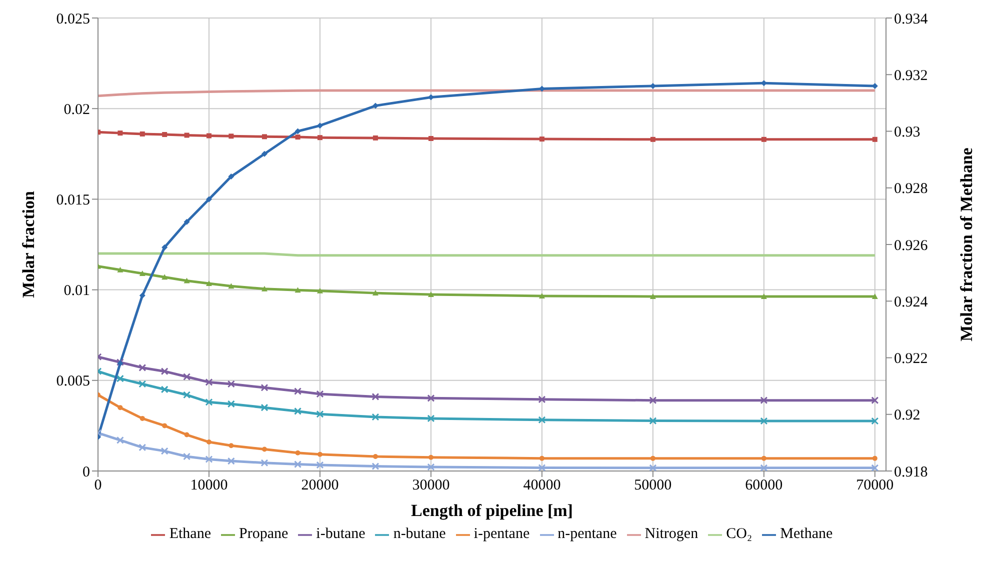 This screenshot has height=561, width=994. Describe the element at coordinates (806, 534) in the screenshot. I see `legend-label: Methane` at that location.